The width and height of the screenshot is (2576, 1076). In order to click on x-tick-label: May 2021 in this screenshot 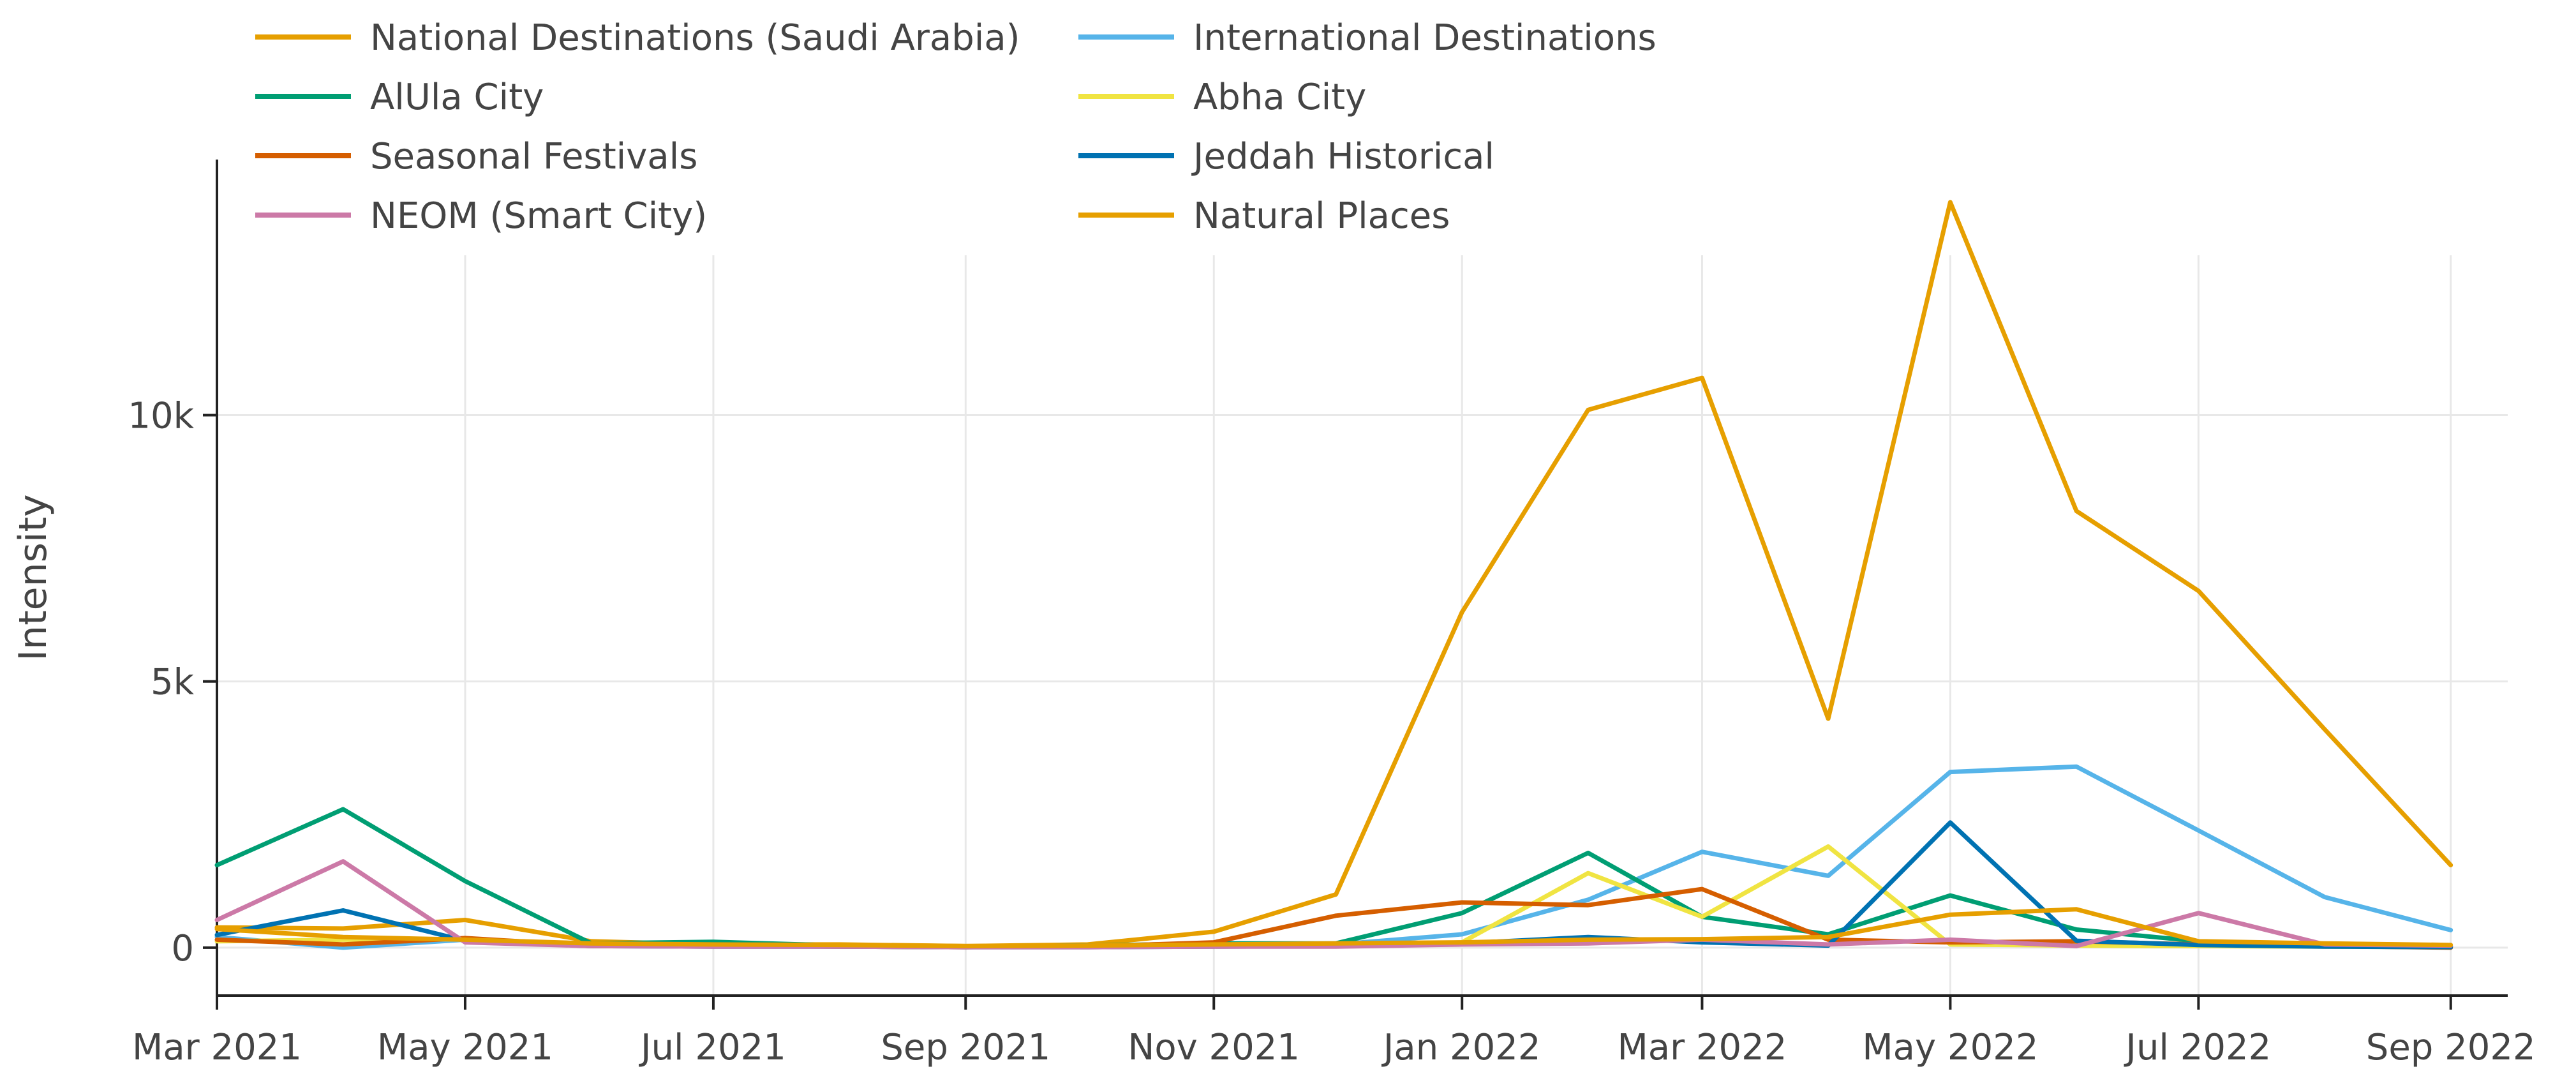, I will do `click(465, 1047)`.